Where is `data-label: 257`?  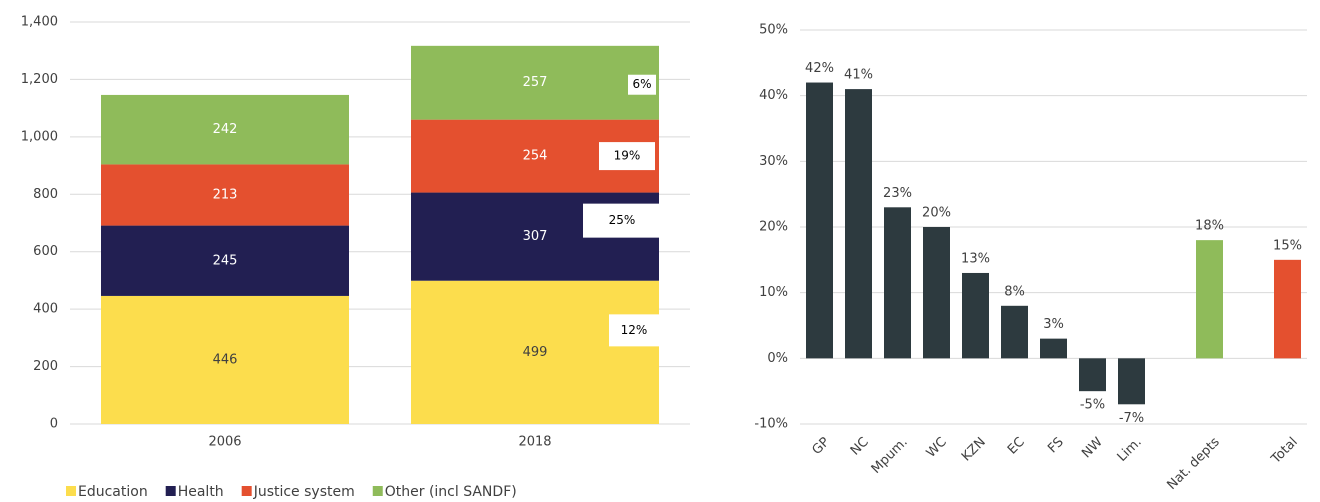
data-label: 257 is located at coordinates (535, 82).